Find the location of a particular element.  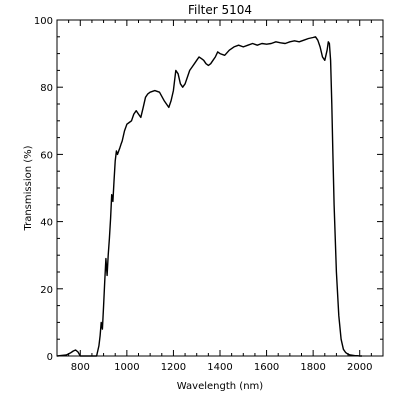

x-tick-label: 1400 is located at coordinates (219, 367).